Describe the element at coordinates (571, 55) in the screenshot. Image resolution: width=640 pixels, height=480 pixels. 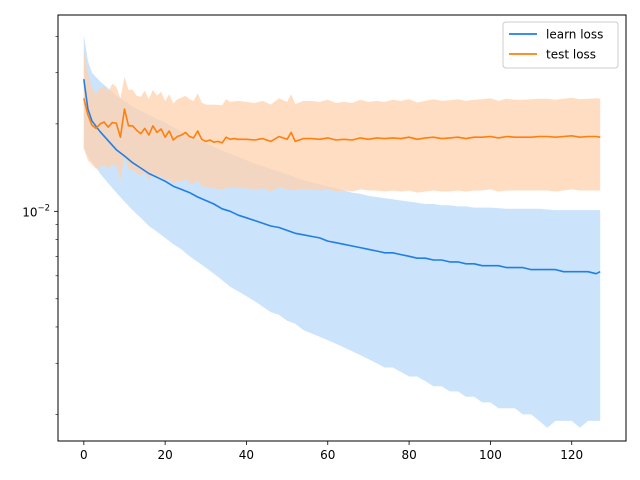
I see `legend-label-test-loss: test loss` at that location.